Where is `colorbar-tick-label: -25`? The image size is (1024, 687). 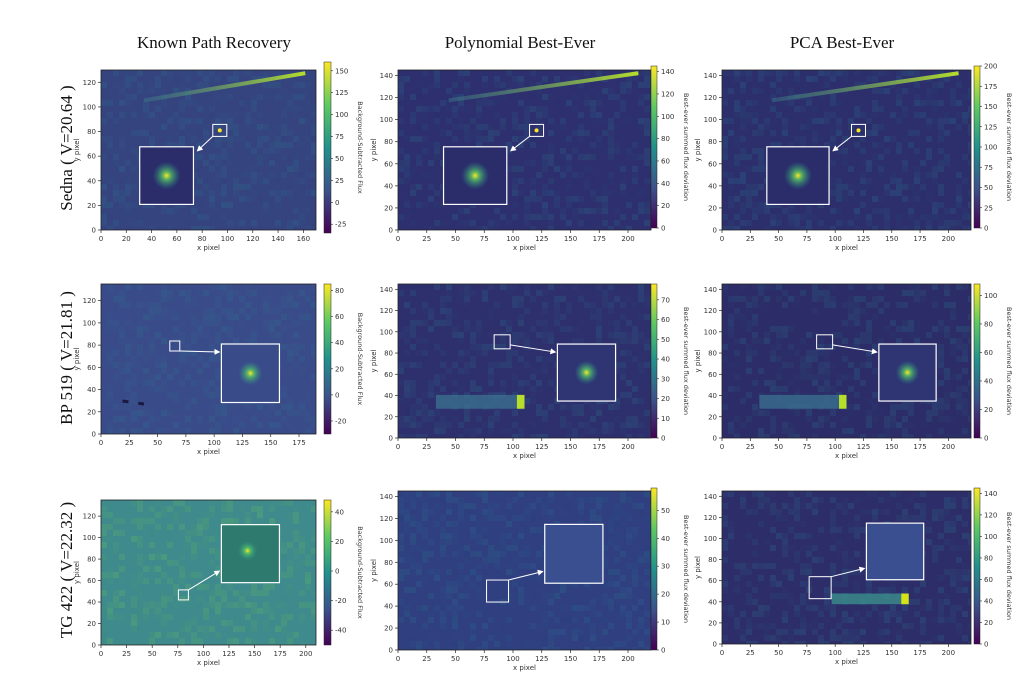 colorbar-tick-label: -25 is located at coordinates (340, 225).